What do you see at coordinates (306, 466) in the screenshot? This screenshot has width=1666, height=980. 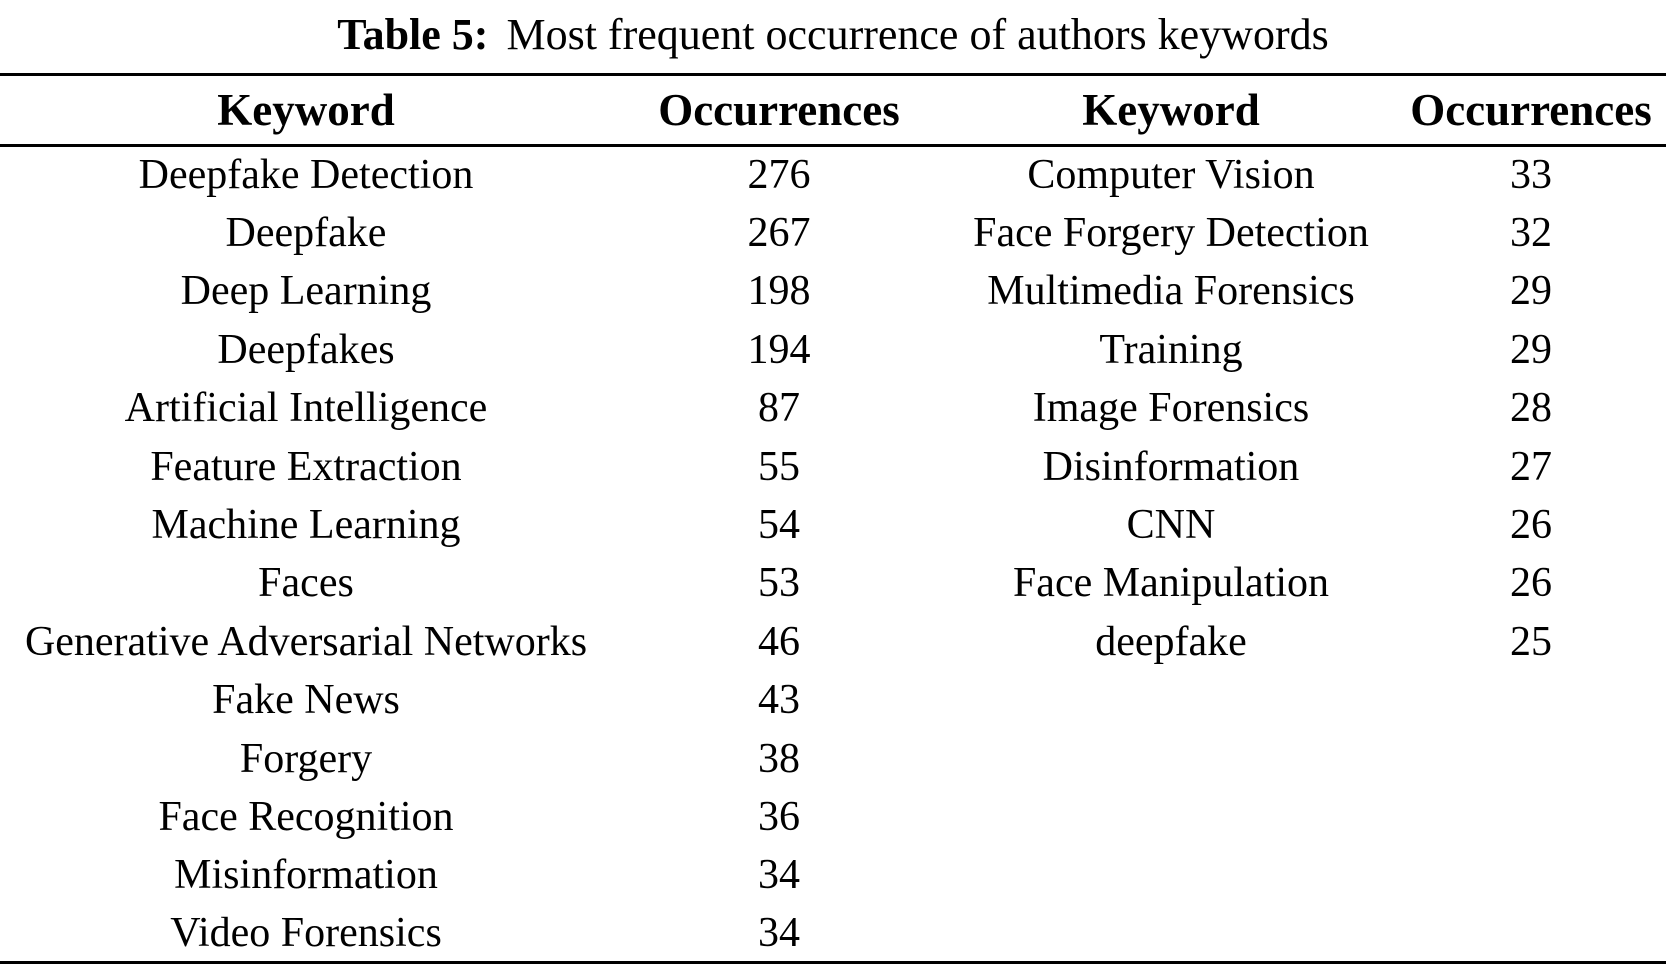 I see `keyword-cell: Feature Extraction` at bounding box center [306, 466].